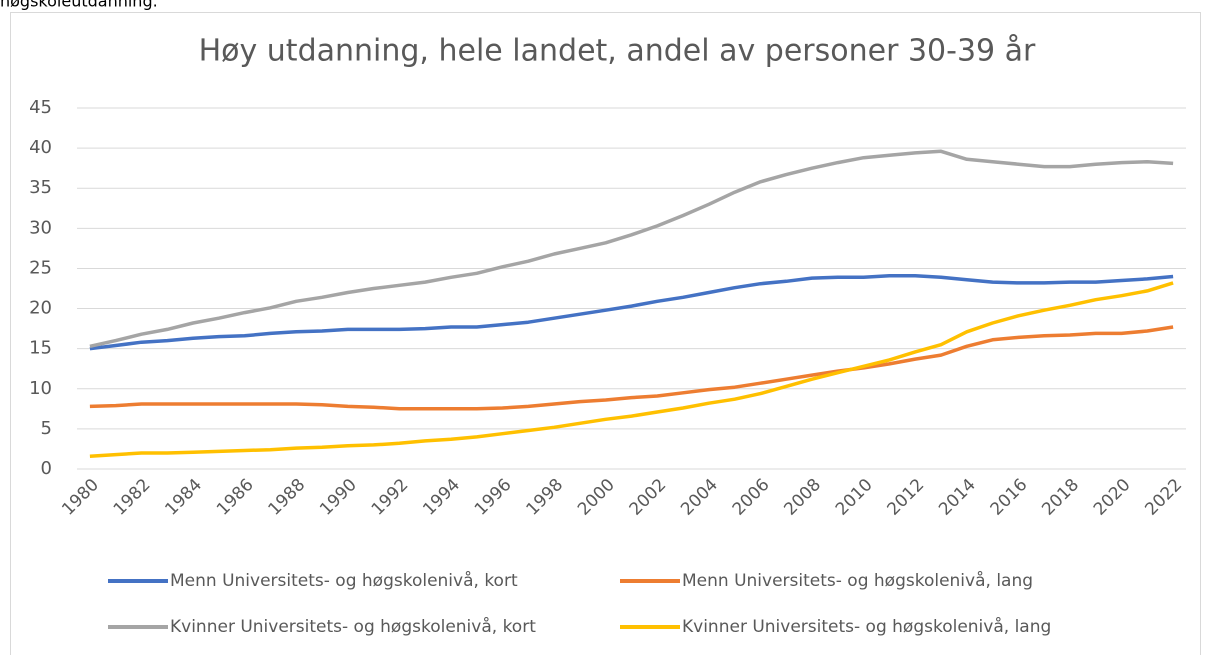  I want to click on legend-label: Menn Universitets- og høgskolenivå, kort, so click(344, 580).